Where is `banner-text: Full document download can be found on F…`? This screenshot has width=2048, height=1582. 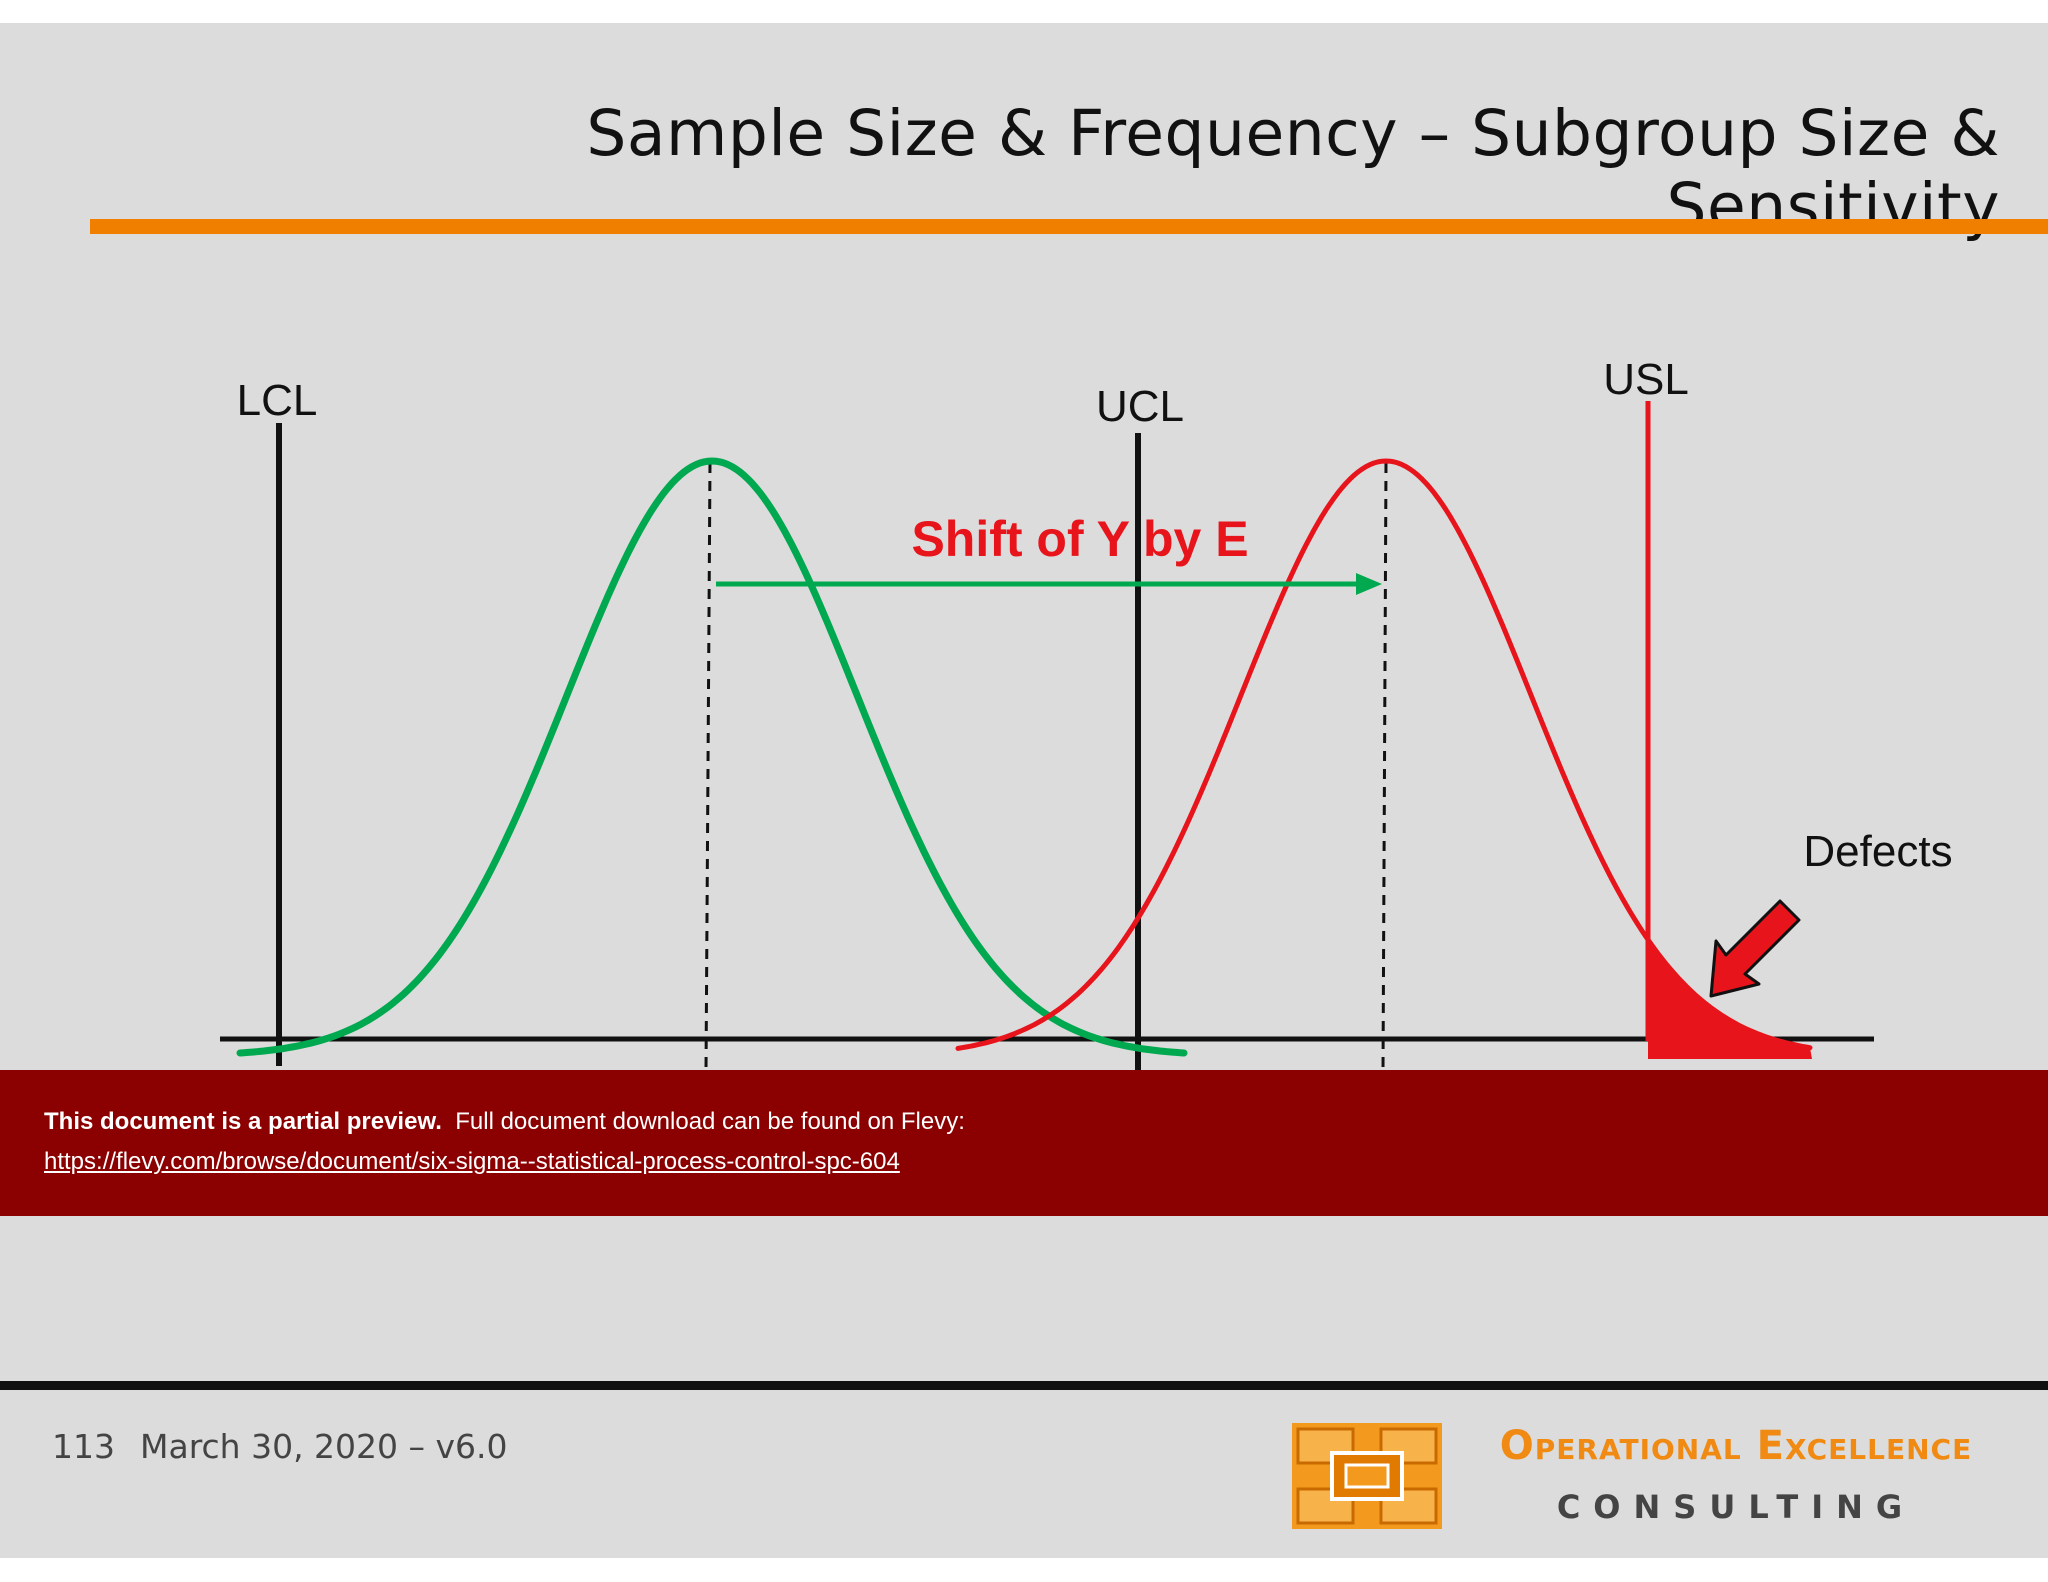 banner-text: Full document download can be found on F… is located at coordinates (710, 1121).